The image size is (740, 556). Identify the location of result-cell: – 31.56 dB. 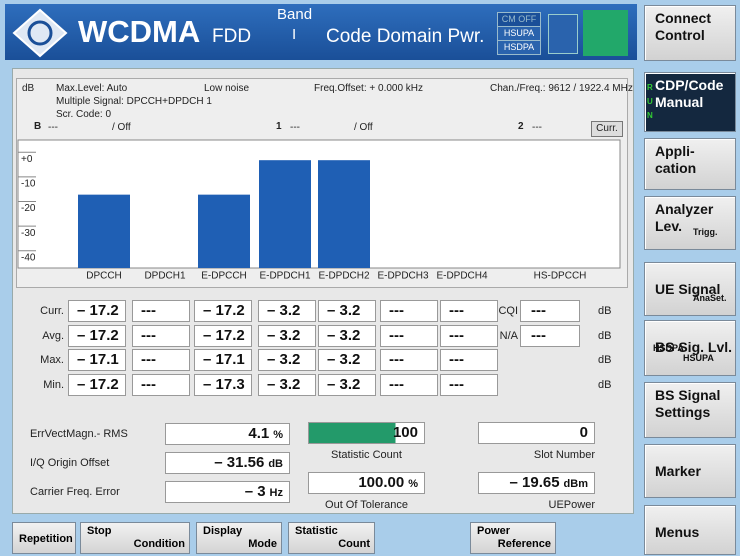
(227, 463).